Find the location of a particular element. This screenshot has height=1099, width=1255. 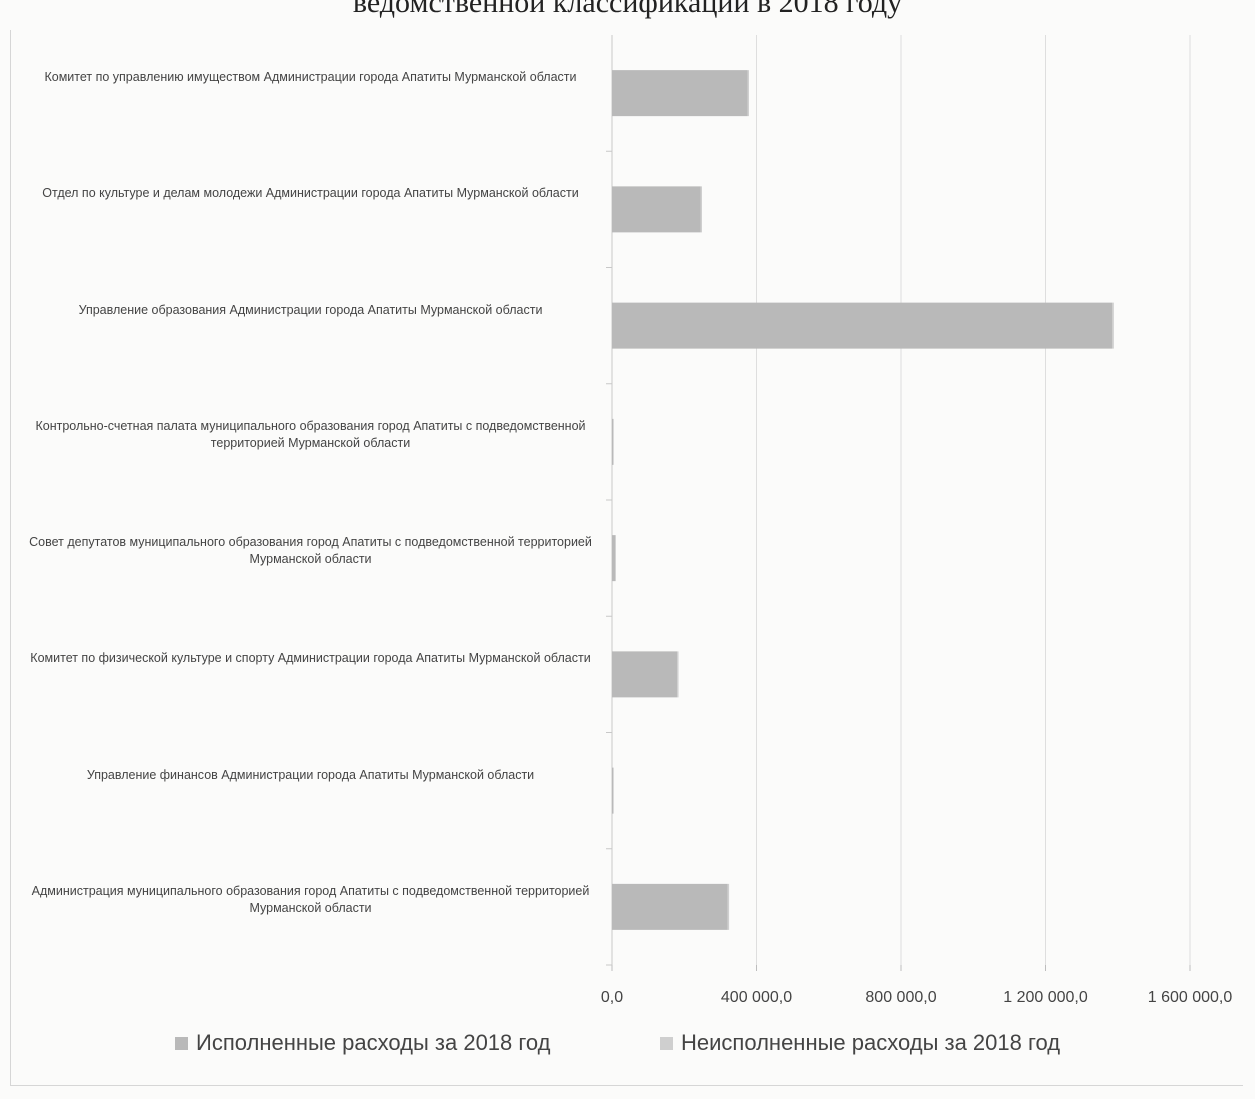

legend-item-unexecuted: Неисполненные расходы за 2018 год is located at coordinates (860, 1043).